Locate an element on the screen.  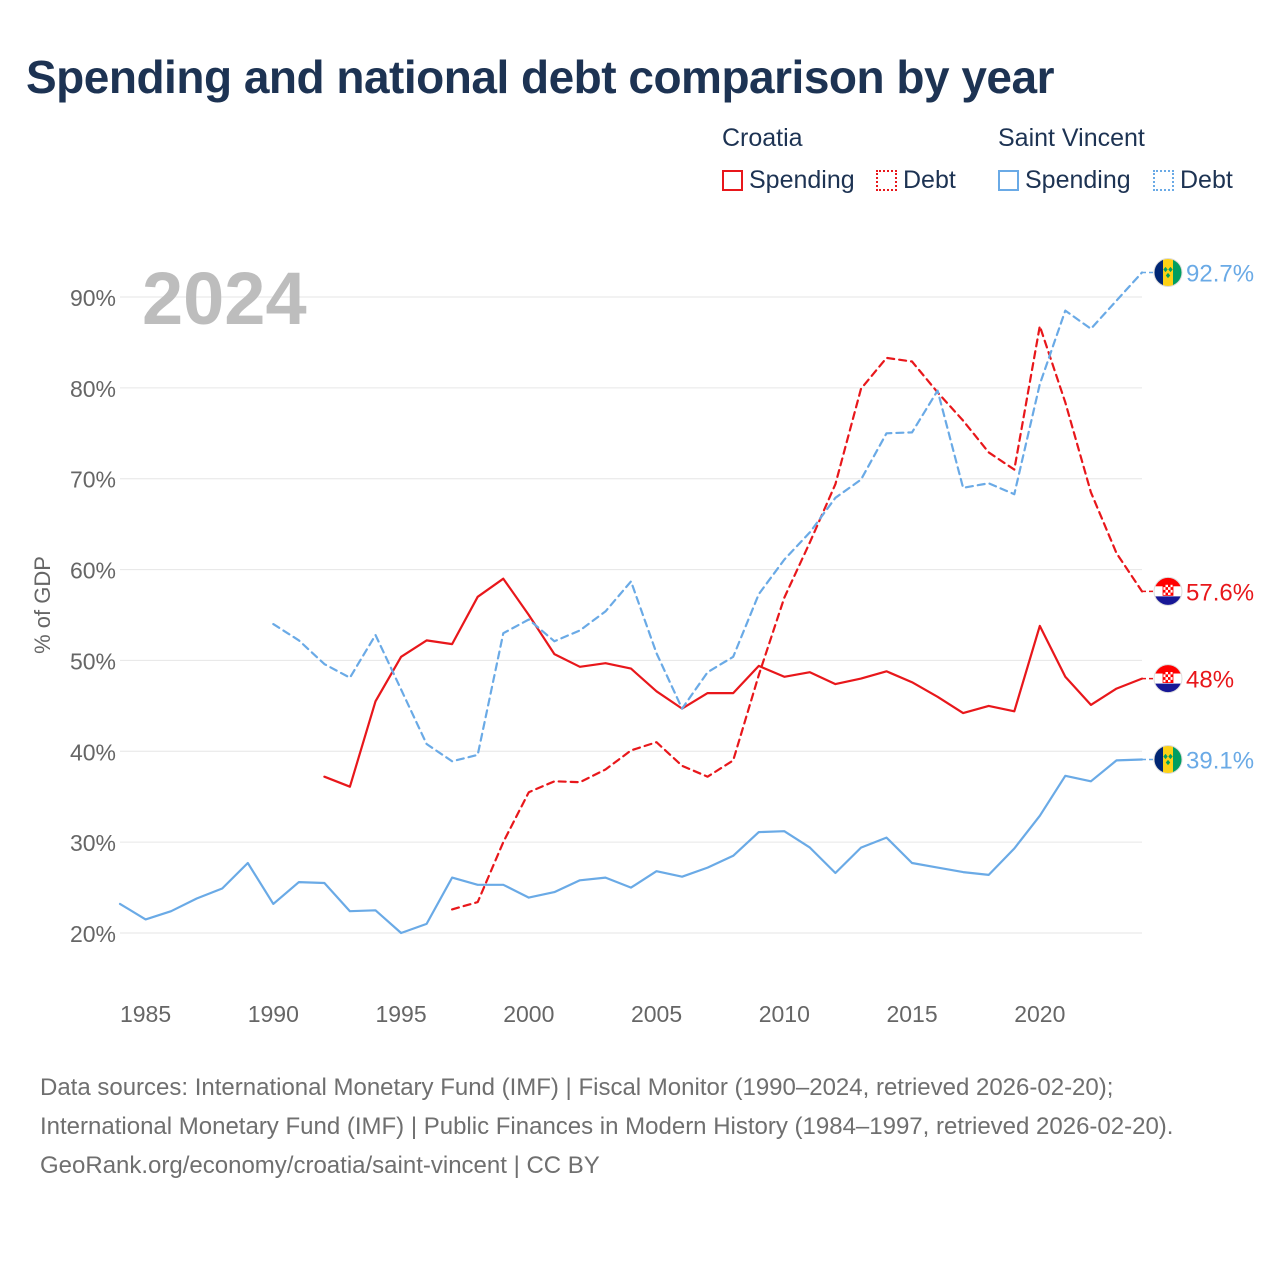
y-axis-label: % of GDP is located at coordinates (42, 605).